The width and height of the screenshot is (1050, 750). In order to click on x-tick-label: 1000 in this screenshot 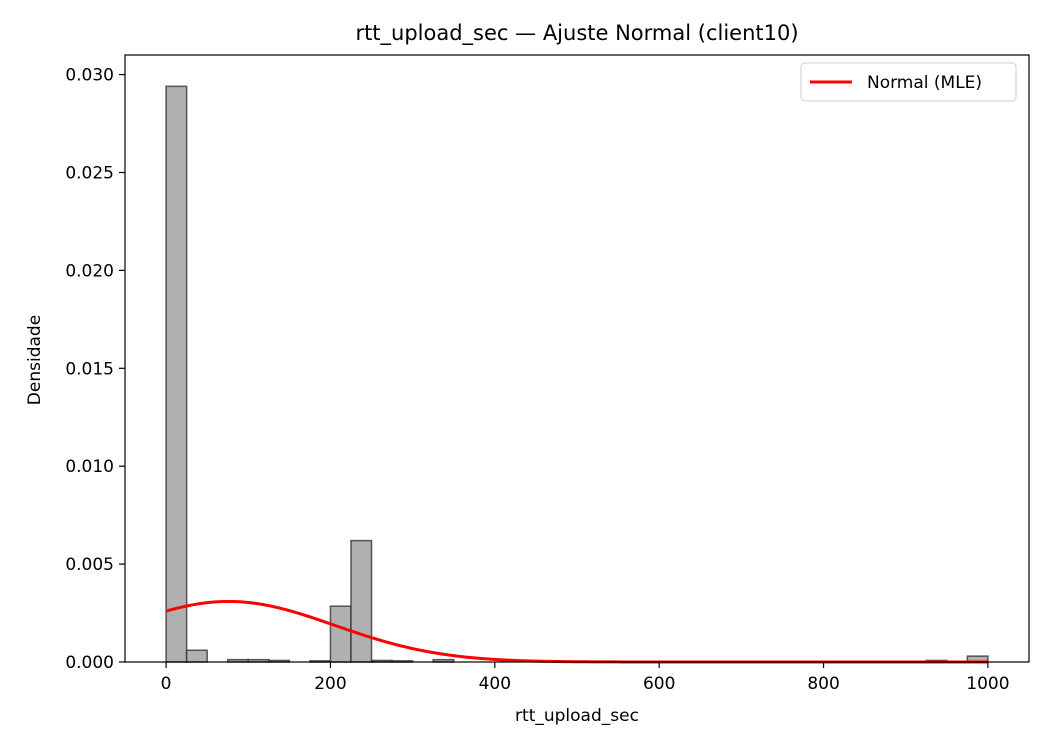, I will do `click(987, 684)`.